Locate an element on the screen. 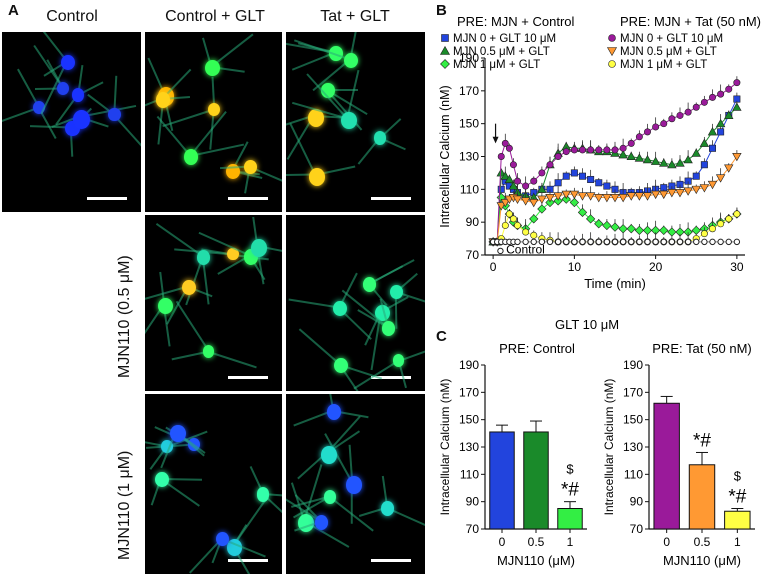 The width and height of the screenshot is (767, 577). legend-label: MJN 0 + GLT 10 μM is located at coordinates (504, 39).